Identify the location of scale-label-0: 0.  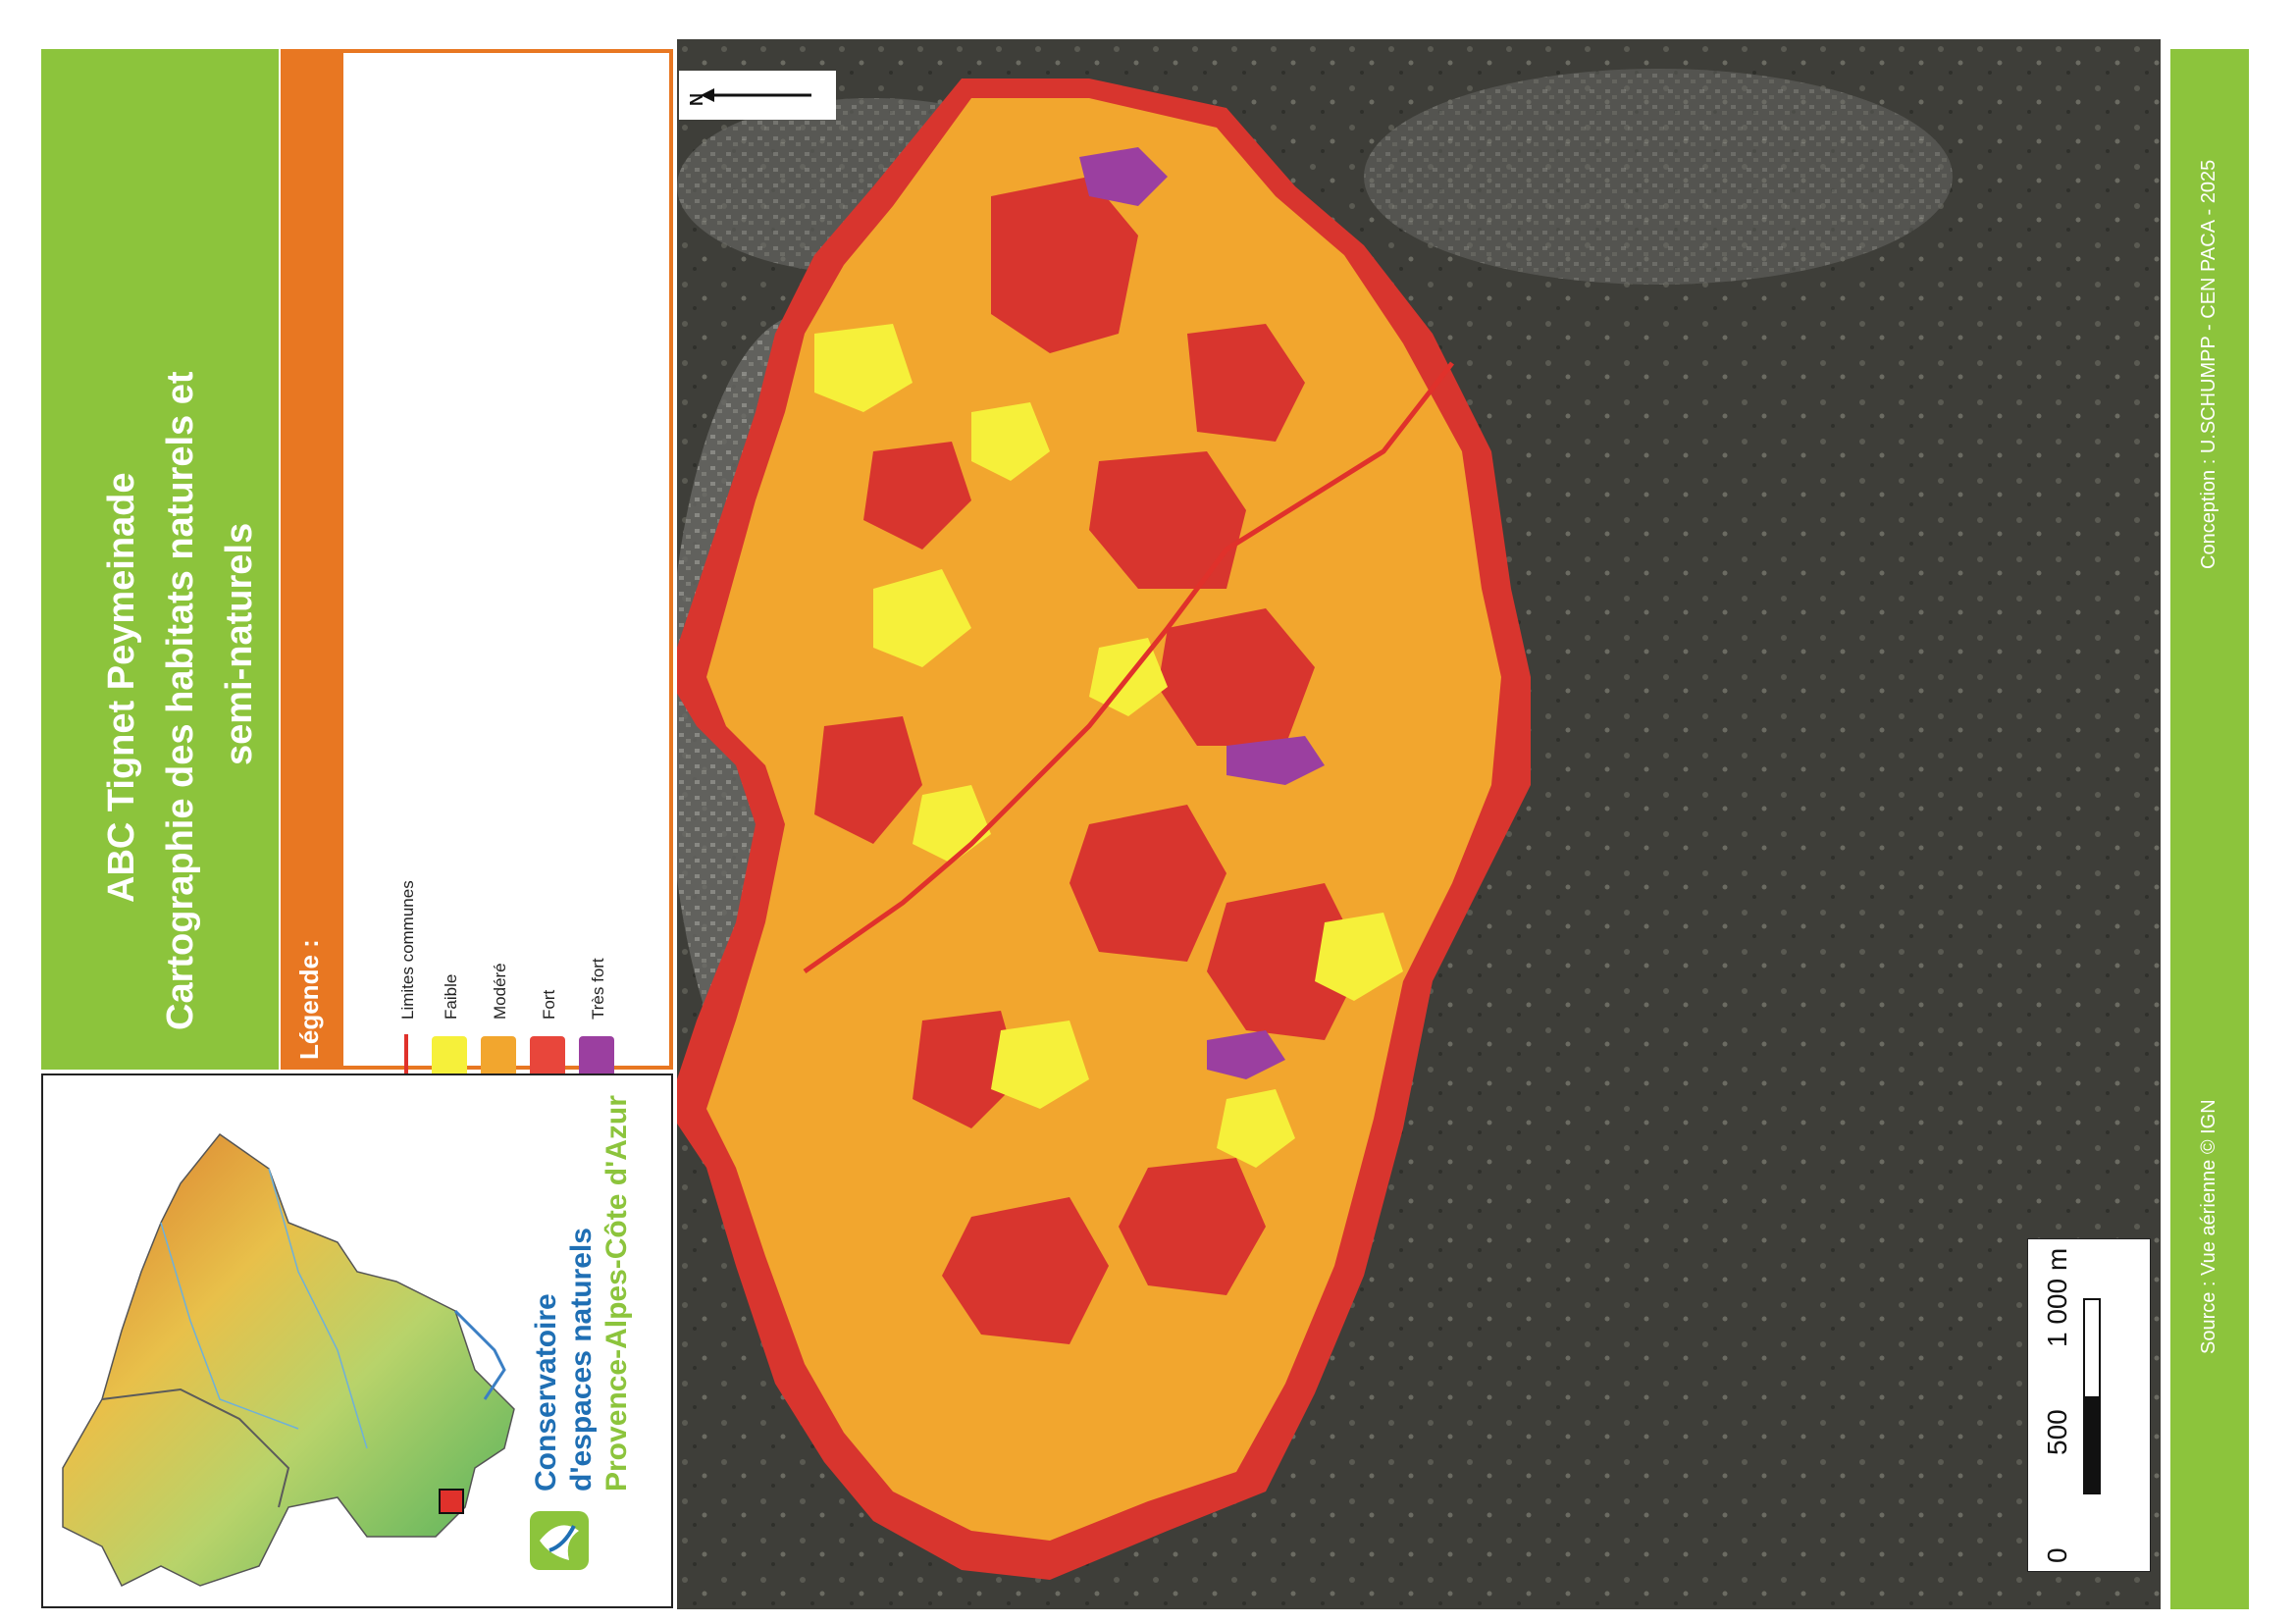
(2057, 1555).